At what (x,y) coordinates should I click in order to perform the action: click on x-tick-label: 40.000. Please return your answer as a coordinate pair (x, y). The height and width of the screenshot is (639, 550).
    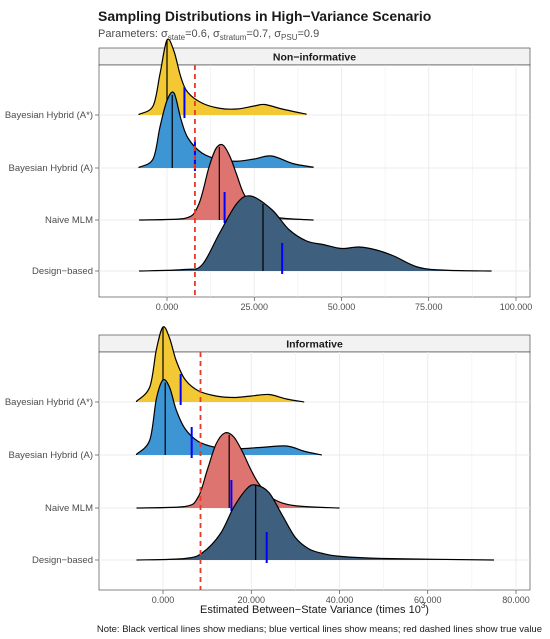
    Looking at the image, I should click on (340, 600).